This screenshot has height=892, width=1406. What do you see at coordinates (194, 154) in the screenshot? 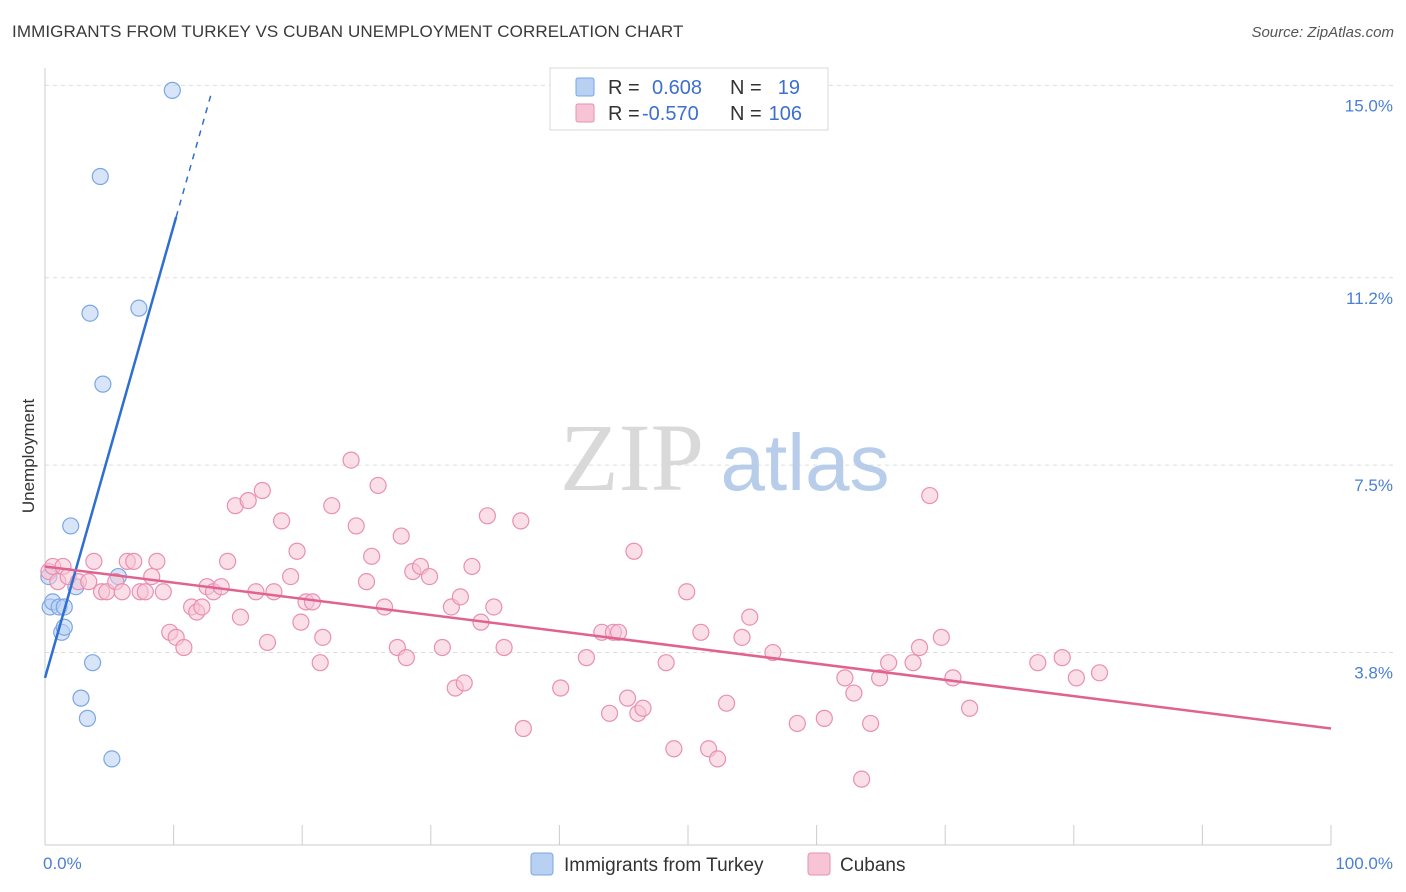
I see `trend-line-extension-immigrants-from-turkey` at bounding box center [194, 154].